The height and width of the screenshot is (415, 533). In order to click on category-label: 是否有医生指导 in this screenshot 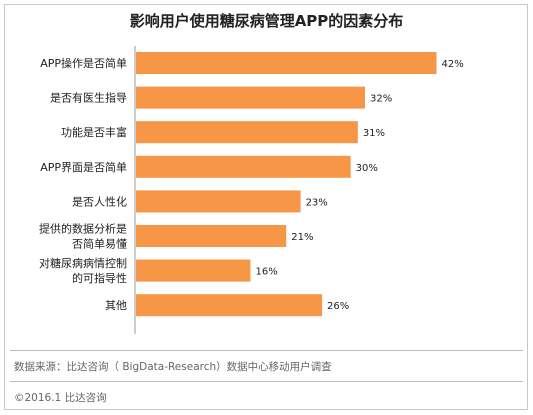, I will do `click(88, 98)`.